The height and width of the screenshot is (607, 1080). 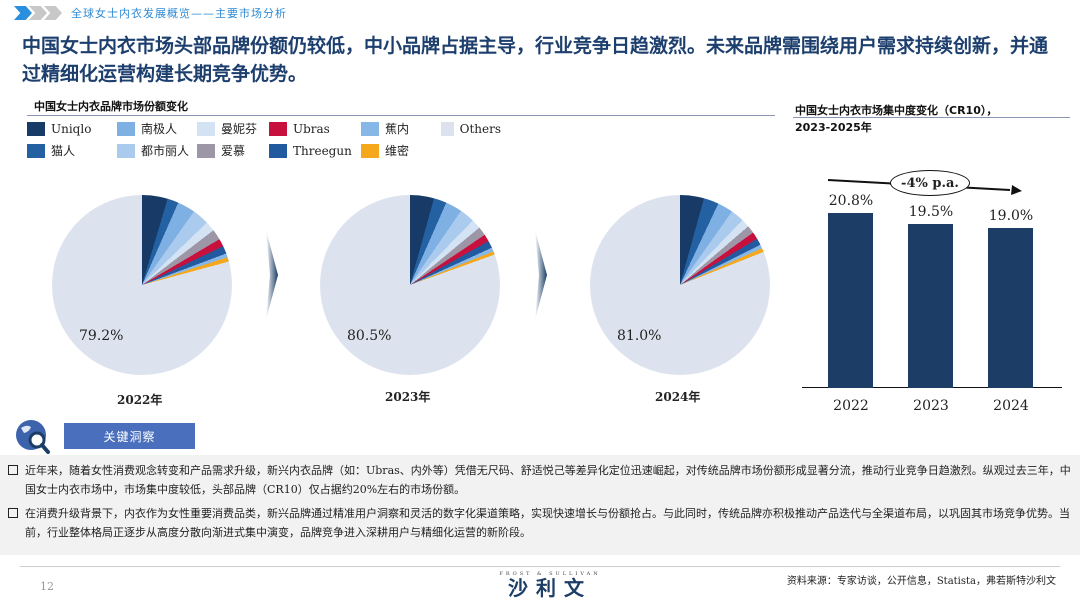 I want to click on market-share-pie-2022年: 79.2%, so click(x=142, y=285).